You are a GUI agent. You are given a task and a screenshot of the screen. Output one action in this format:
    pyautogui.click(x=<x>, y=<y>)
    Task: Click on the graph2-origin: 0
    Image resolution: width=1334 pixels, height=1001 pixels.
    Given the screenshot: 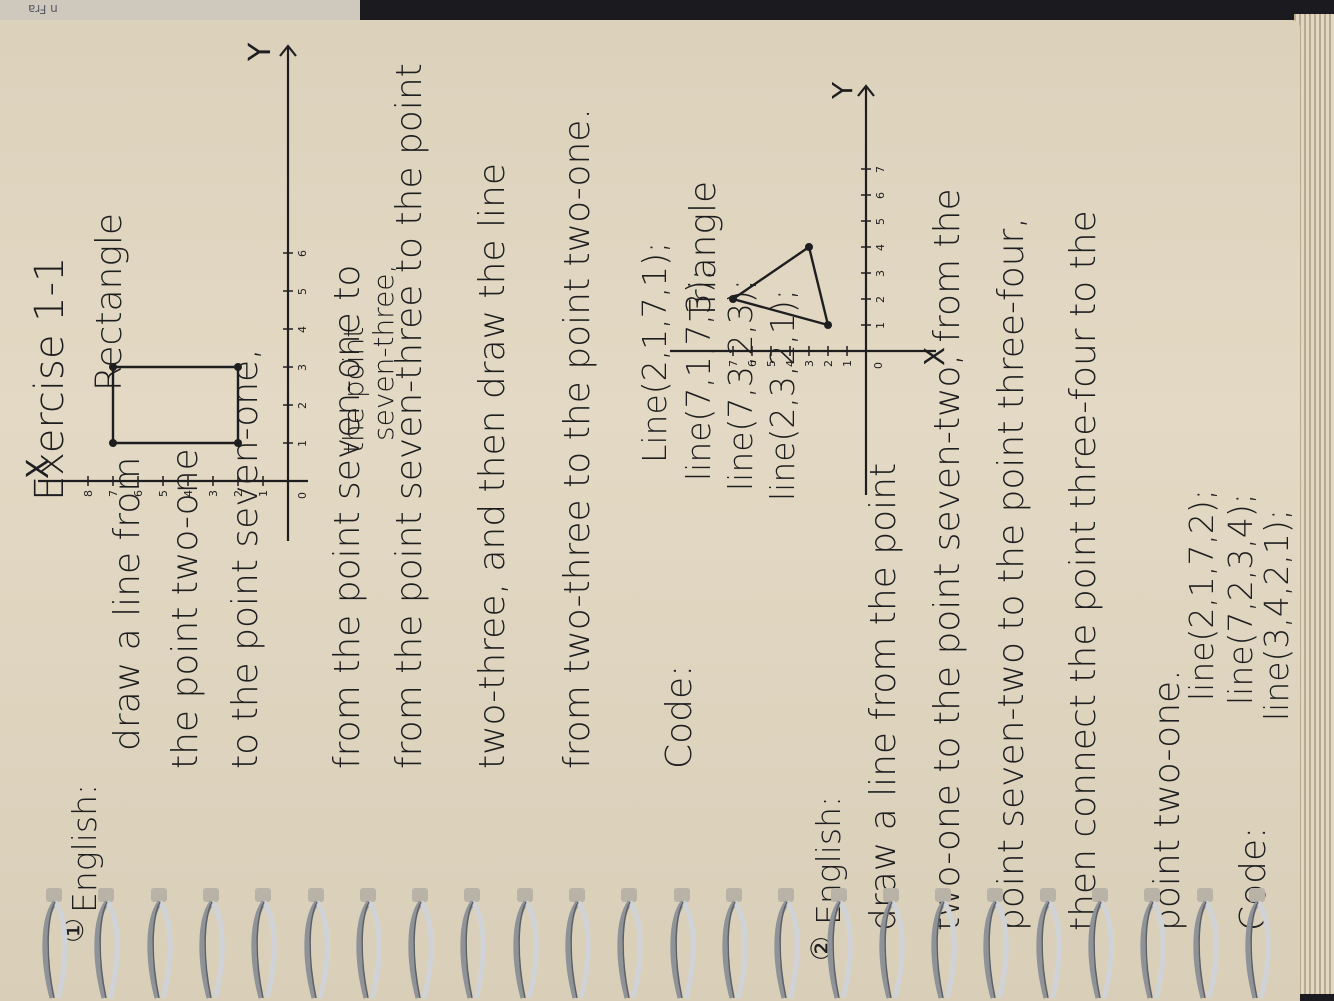 What is the action you would take?
    pyautogui.click(x=878, y=365)
    